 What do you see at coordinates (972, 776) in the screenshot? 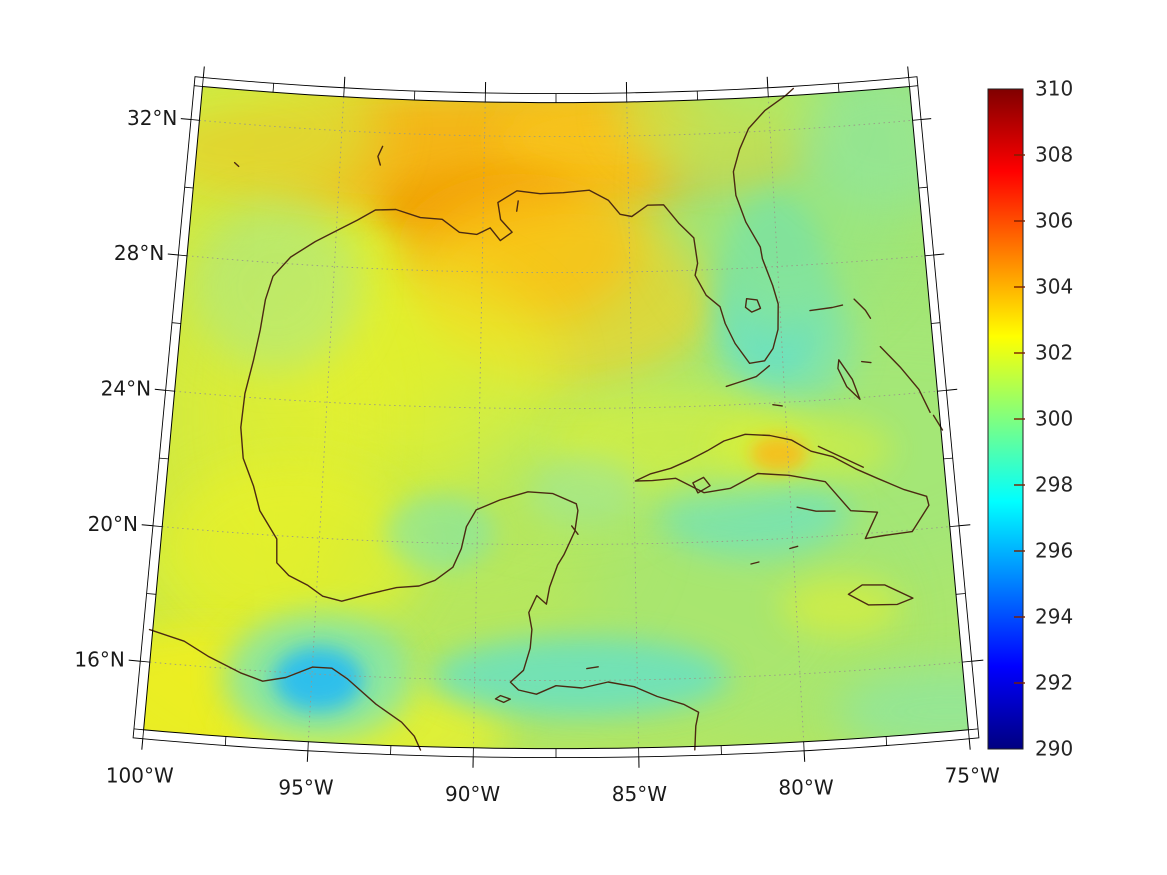
I see `lon-tick-label: 75°W` at bounding box center [972, 776].